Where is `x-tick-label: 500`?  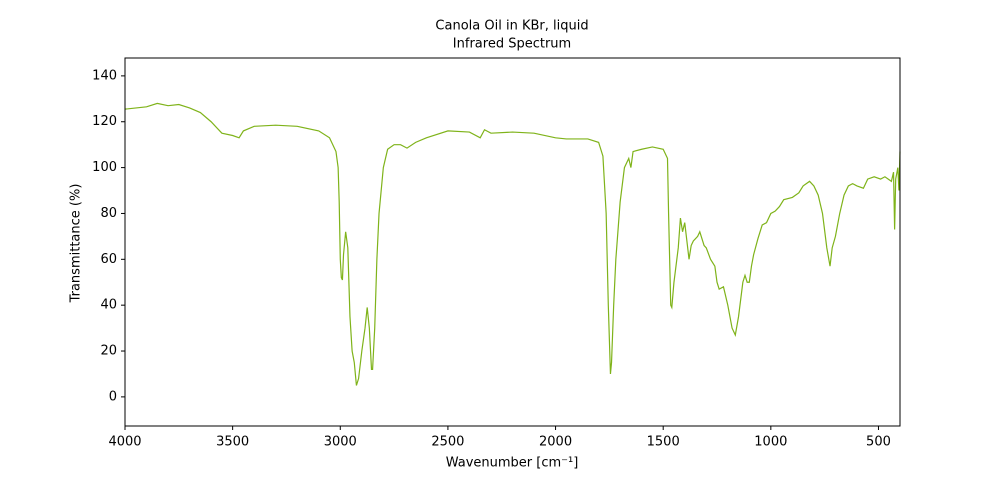
x-tick-label: 500 is located at coordinates (878, 442).